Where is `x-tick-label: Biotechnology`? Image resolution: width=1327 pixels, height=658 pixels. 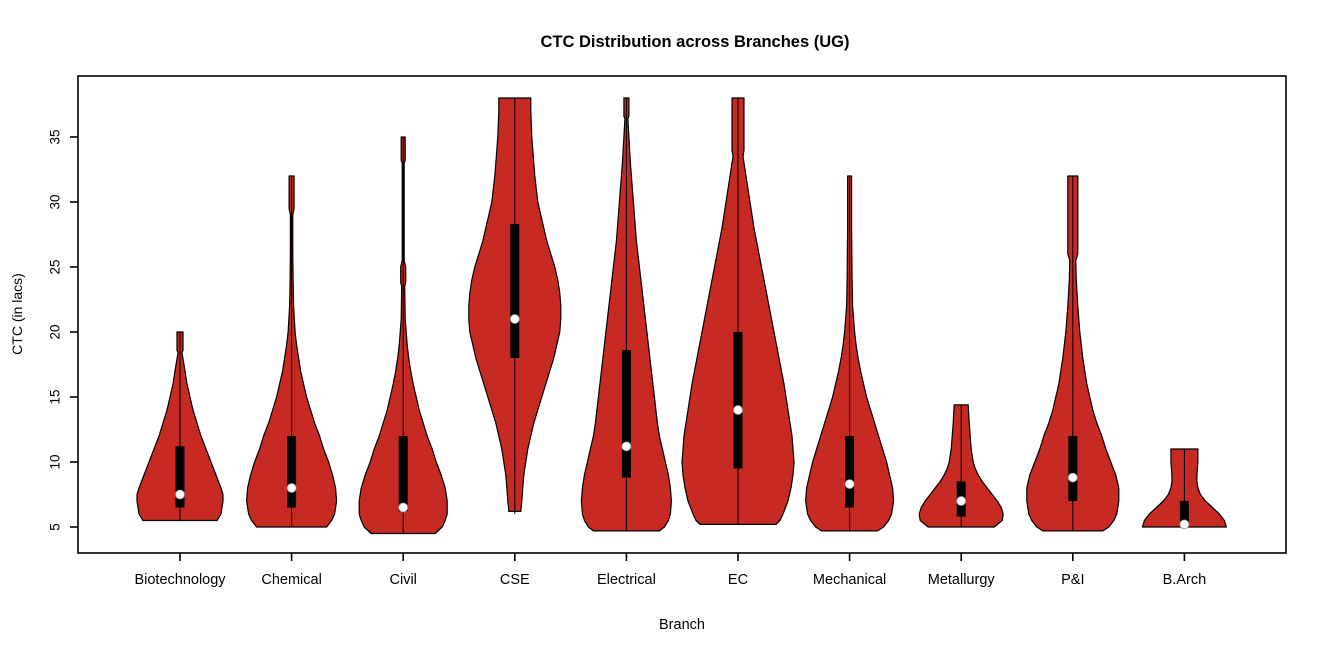
x-tick-label: Biotechnology is located at coordinates (180, 580).